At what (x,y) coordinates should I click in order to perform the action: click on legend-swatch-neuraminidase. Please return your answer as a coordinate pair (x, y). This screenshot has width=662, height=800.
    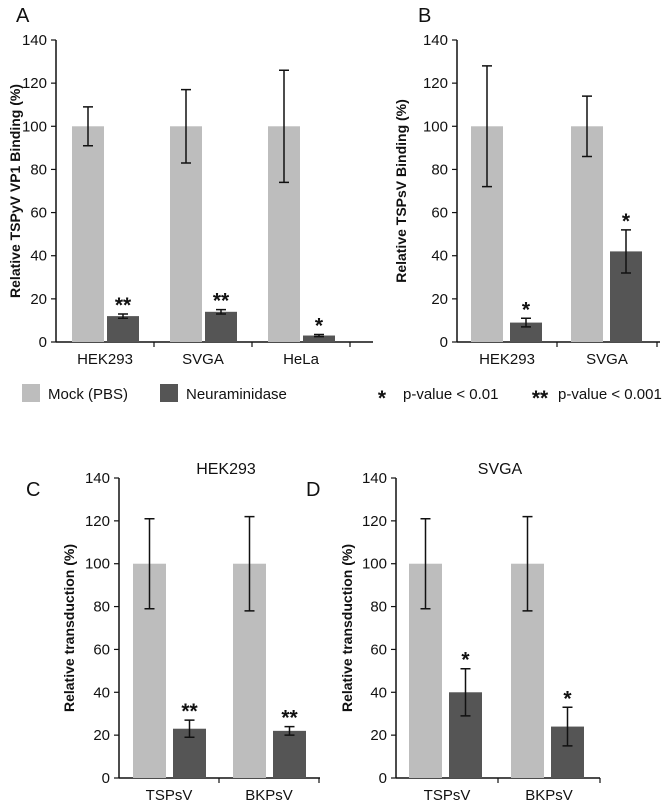
    Looking at the image, I should click on (169, 393).